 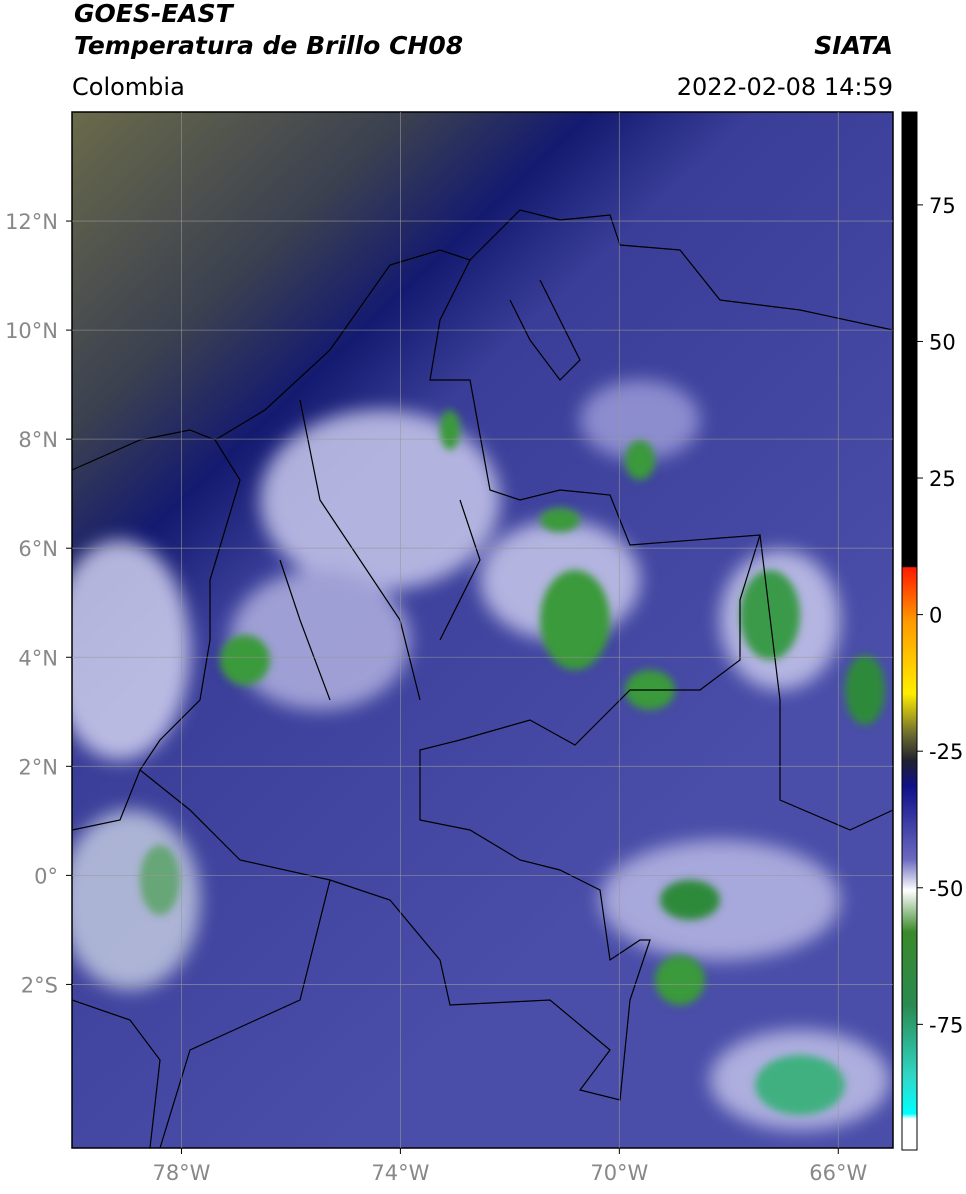 What do you see at coordinates (838, 1173) in the screenshot?
I see `x-tick-label: 66°W` at bounding box center [838, 1173].